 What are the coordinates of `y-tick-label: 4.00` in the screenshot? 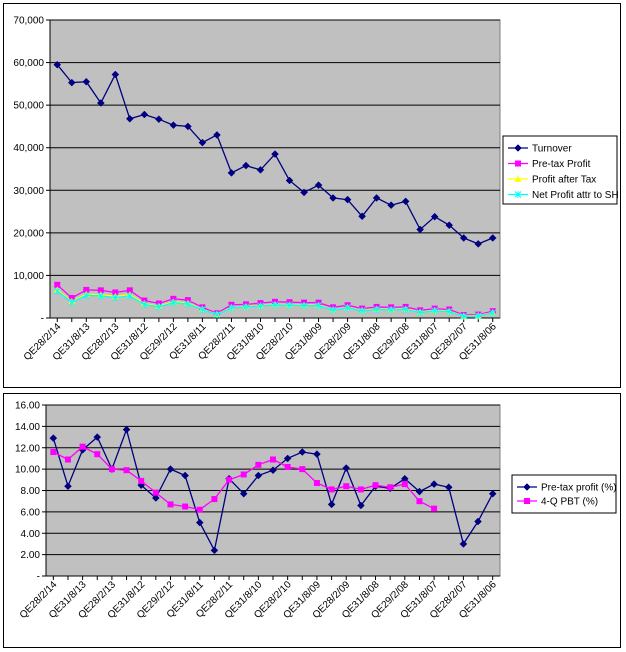 It's located at (31, 534).